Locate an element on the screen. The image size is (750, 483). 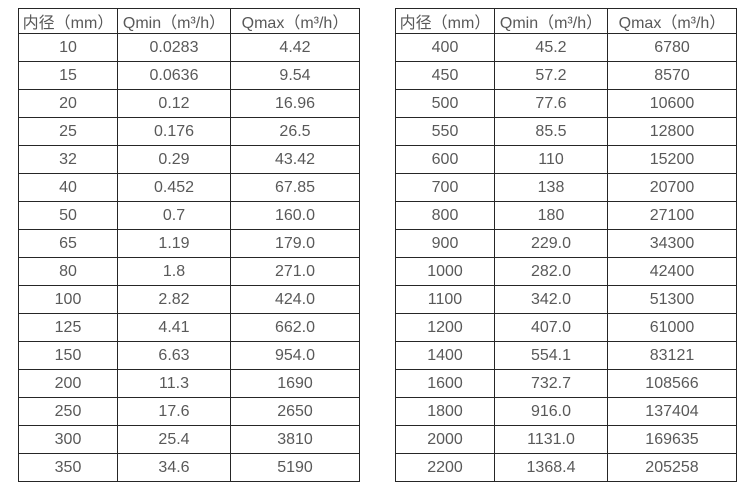
table-row: 300 25.4 3810 is located at coordinates (189, 439).